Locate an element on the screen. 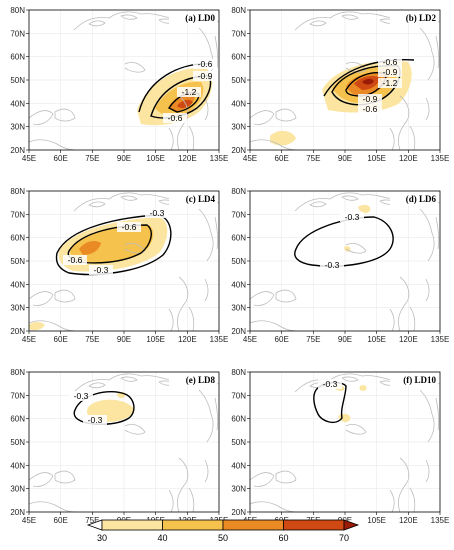  colorbar-tick-label: 60 is located at coordinates (283, 538).